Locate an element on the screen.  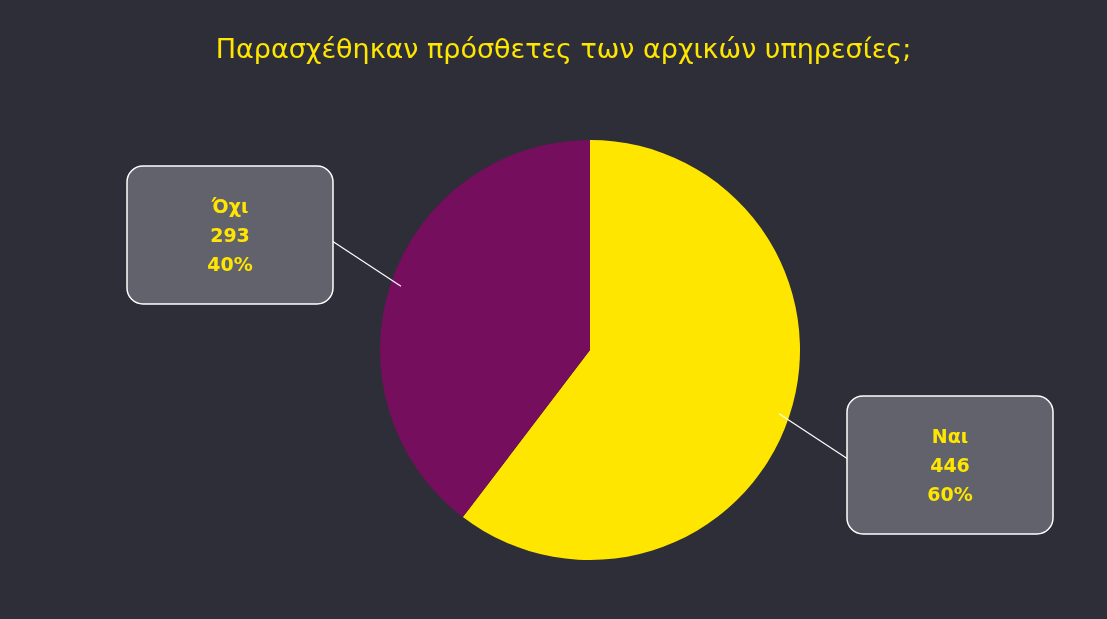
slice-label: Ναι is located at coordinates (950, 436).